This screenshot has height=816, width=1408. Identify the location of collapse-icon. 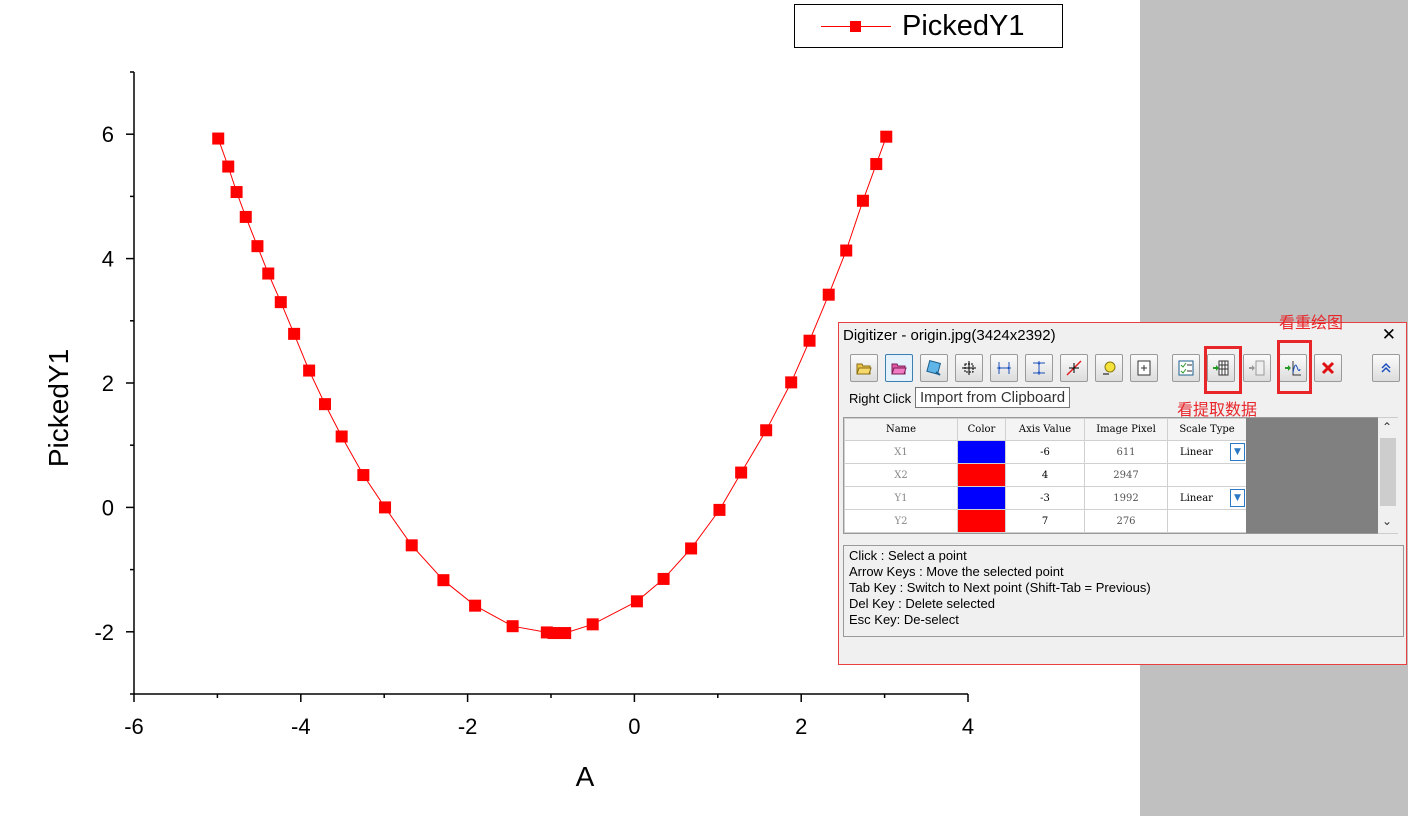
(1386, 367).